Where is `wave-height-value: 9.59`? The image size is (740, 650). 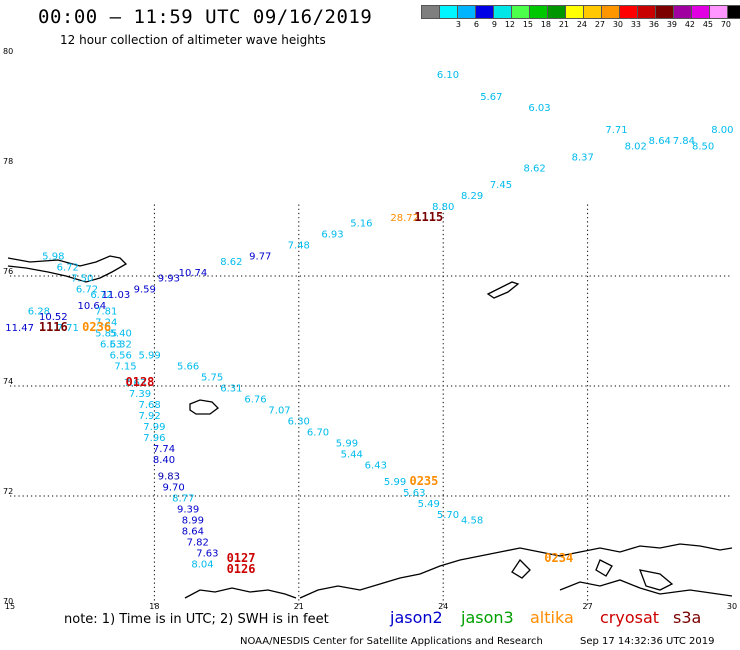 wave-height-value: 9.59 is located at coordinates (145, 290).